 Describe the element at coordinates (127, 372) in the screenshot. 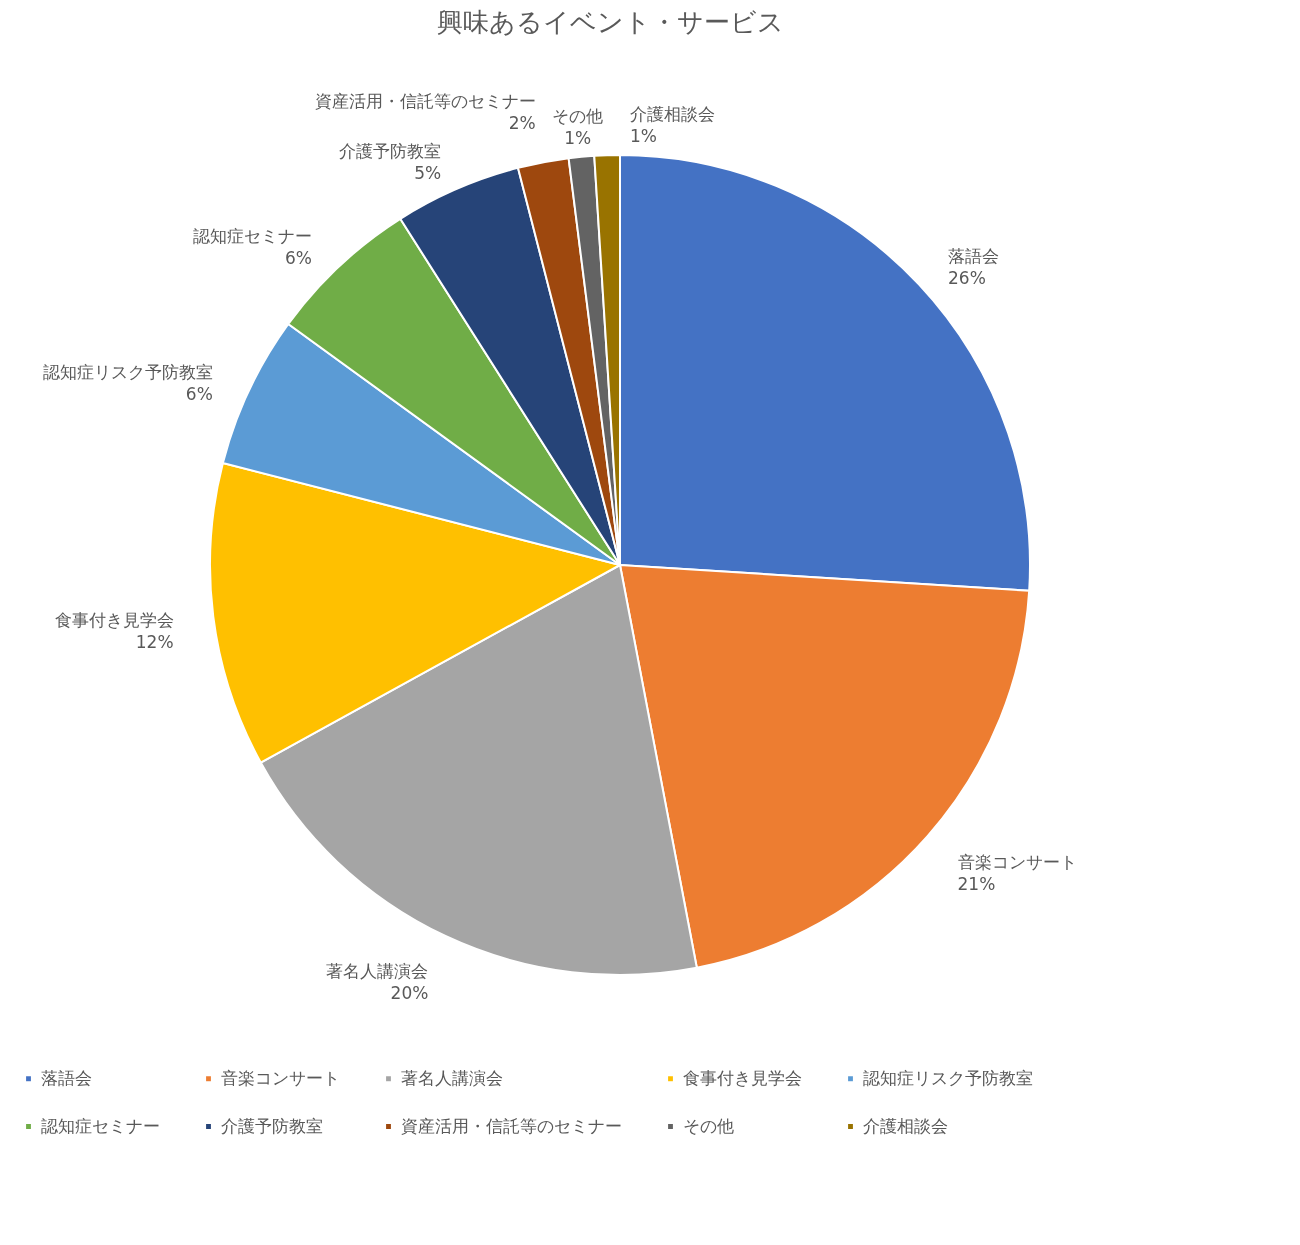

I see `slice-label: 認知症リスク予防教室` at that location.